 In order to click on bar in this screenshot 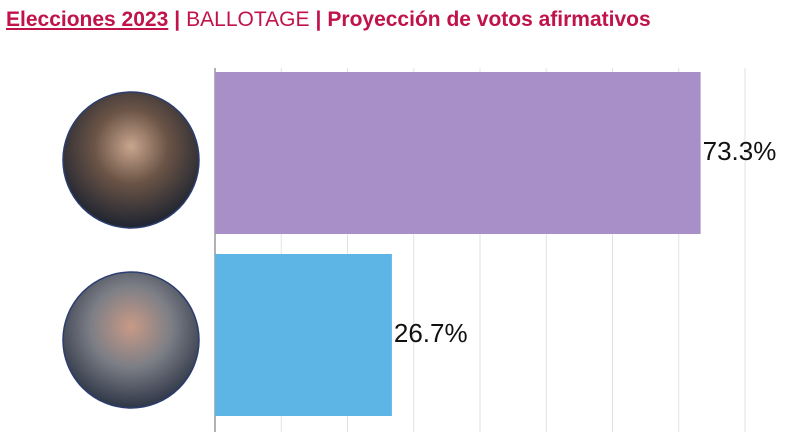, I will do `click(303, 335)`.